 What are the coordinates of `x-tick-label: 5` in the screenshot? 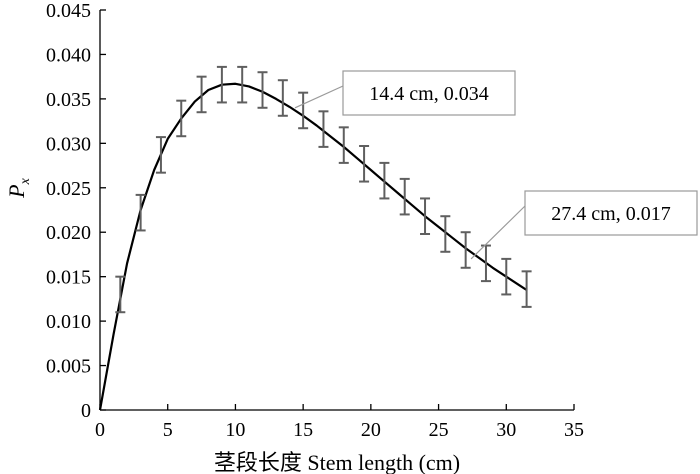 It's located at (168, 430).